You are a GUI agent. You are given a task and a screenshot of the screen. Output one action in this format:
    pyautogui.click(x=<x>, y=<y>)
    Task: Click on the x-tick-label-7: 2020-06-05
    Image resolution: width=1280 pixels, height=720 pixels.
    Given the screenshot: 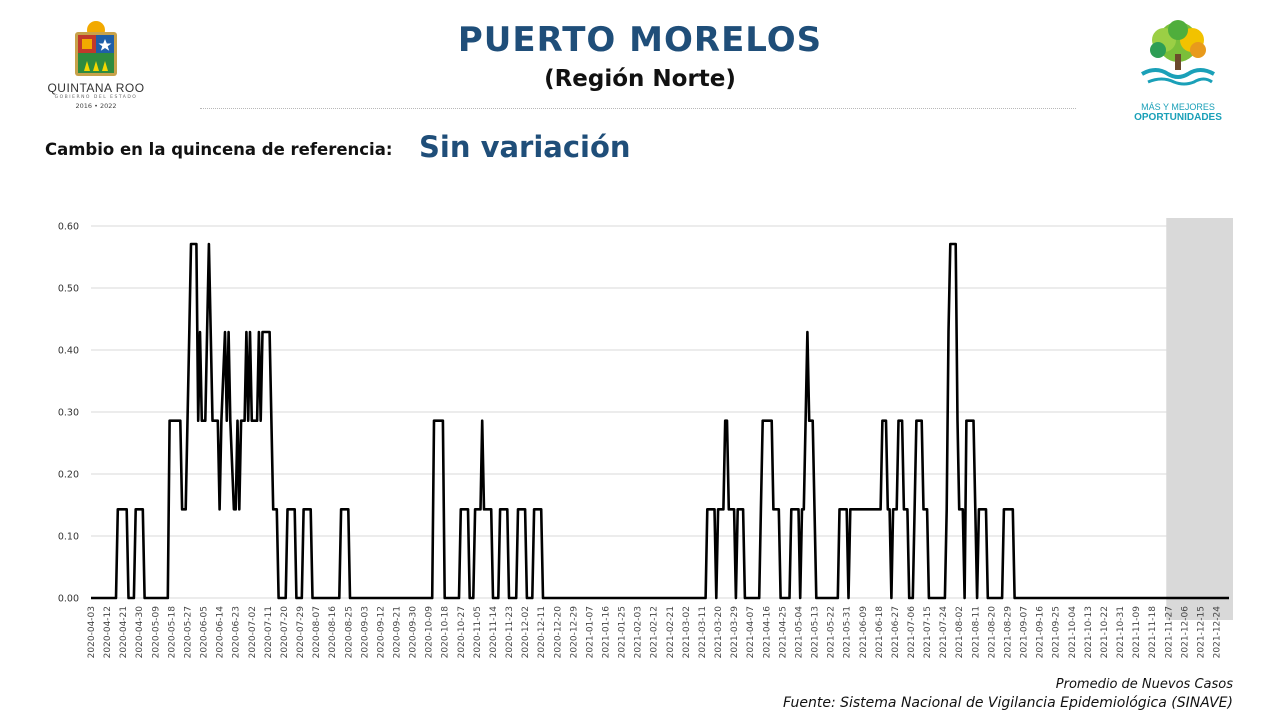 What is the action you would take?
    pyautogui.click(x=205, y=632)
    